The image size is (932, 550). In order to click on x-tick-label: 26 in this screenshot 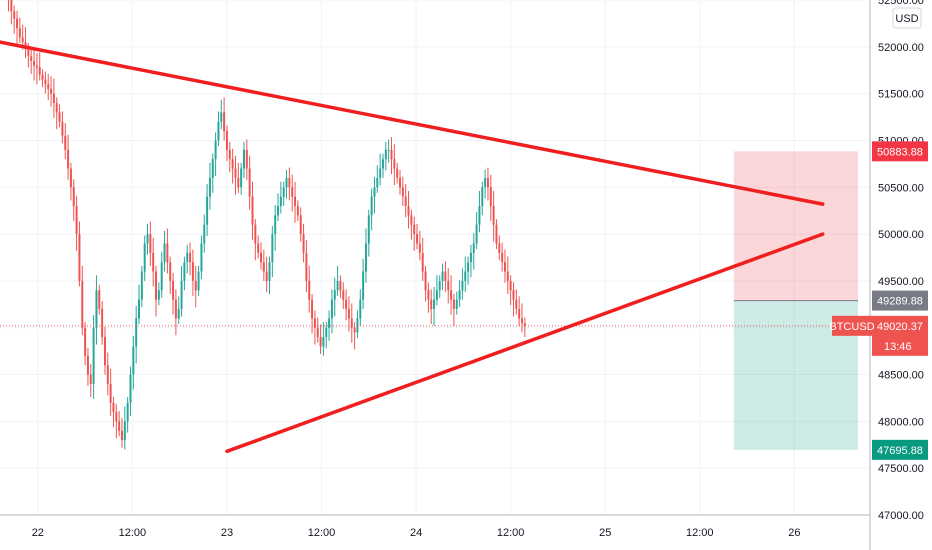, I will do `click(794, 533)`.